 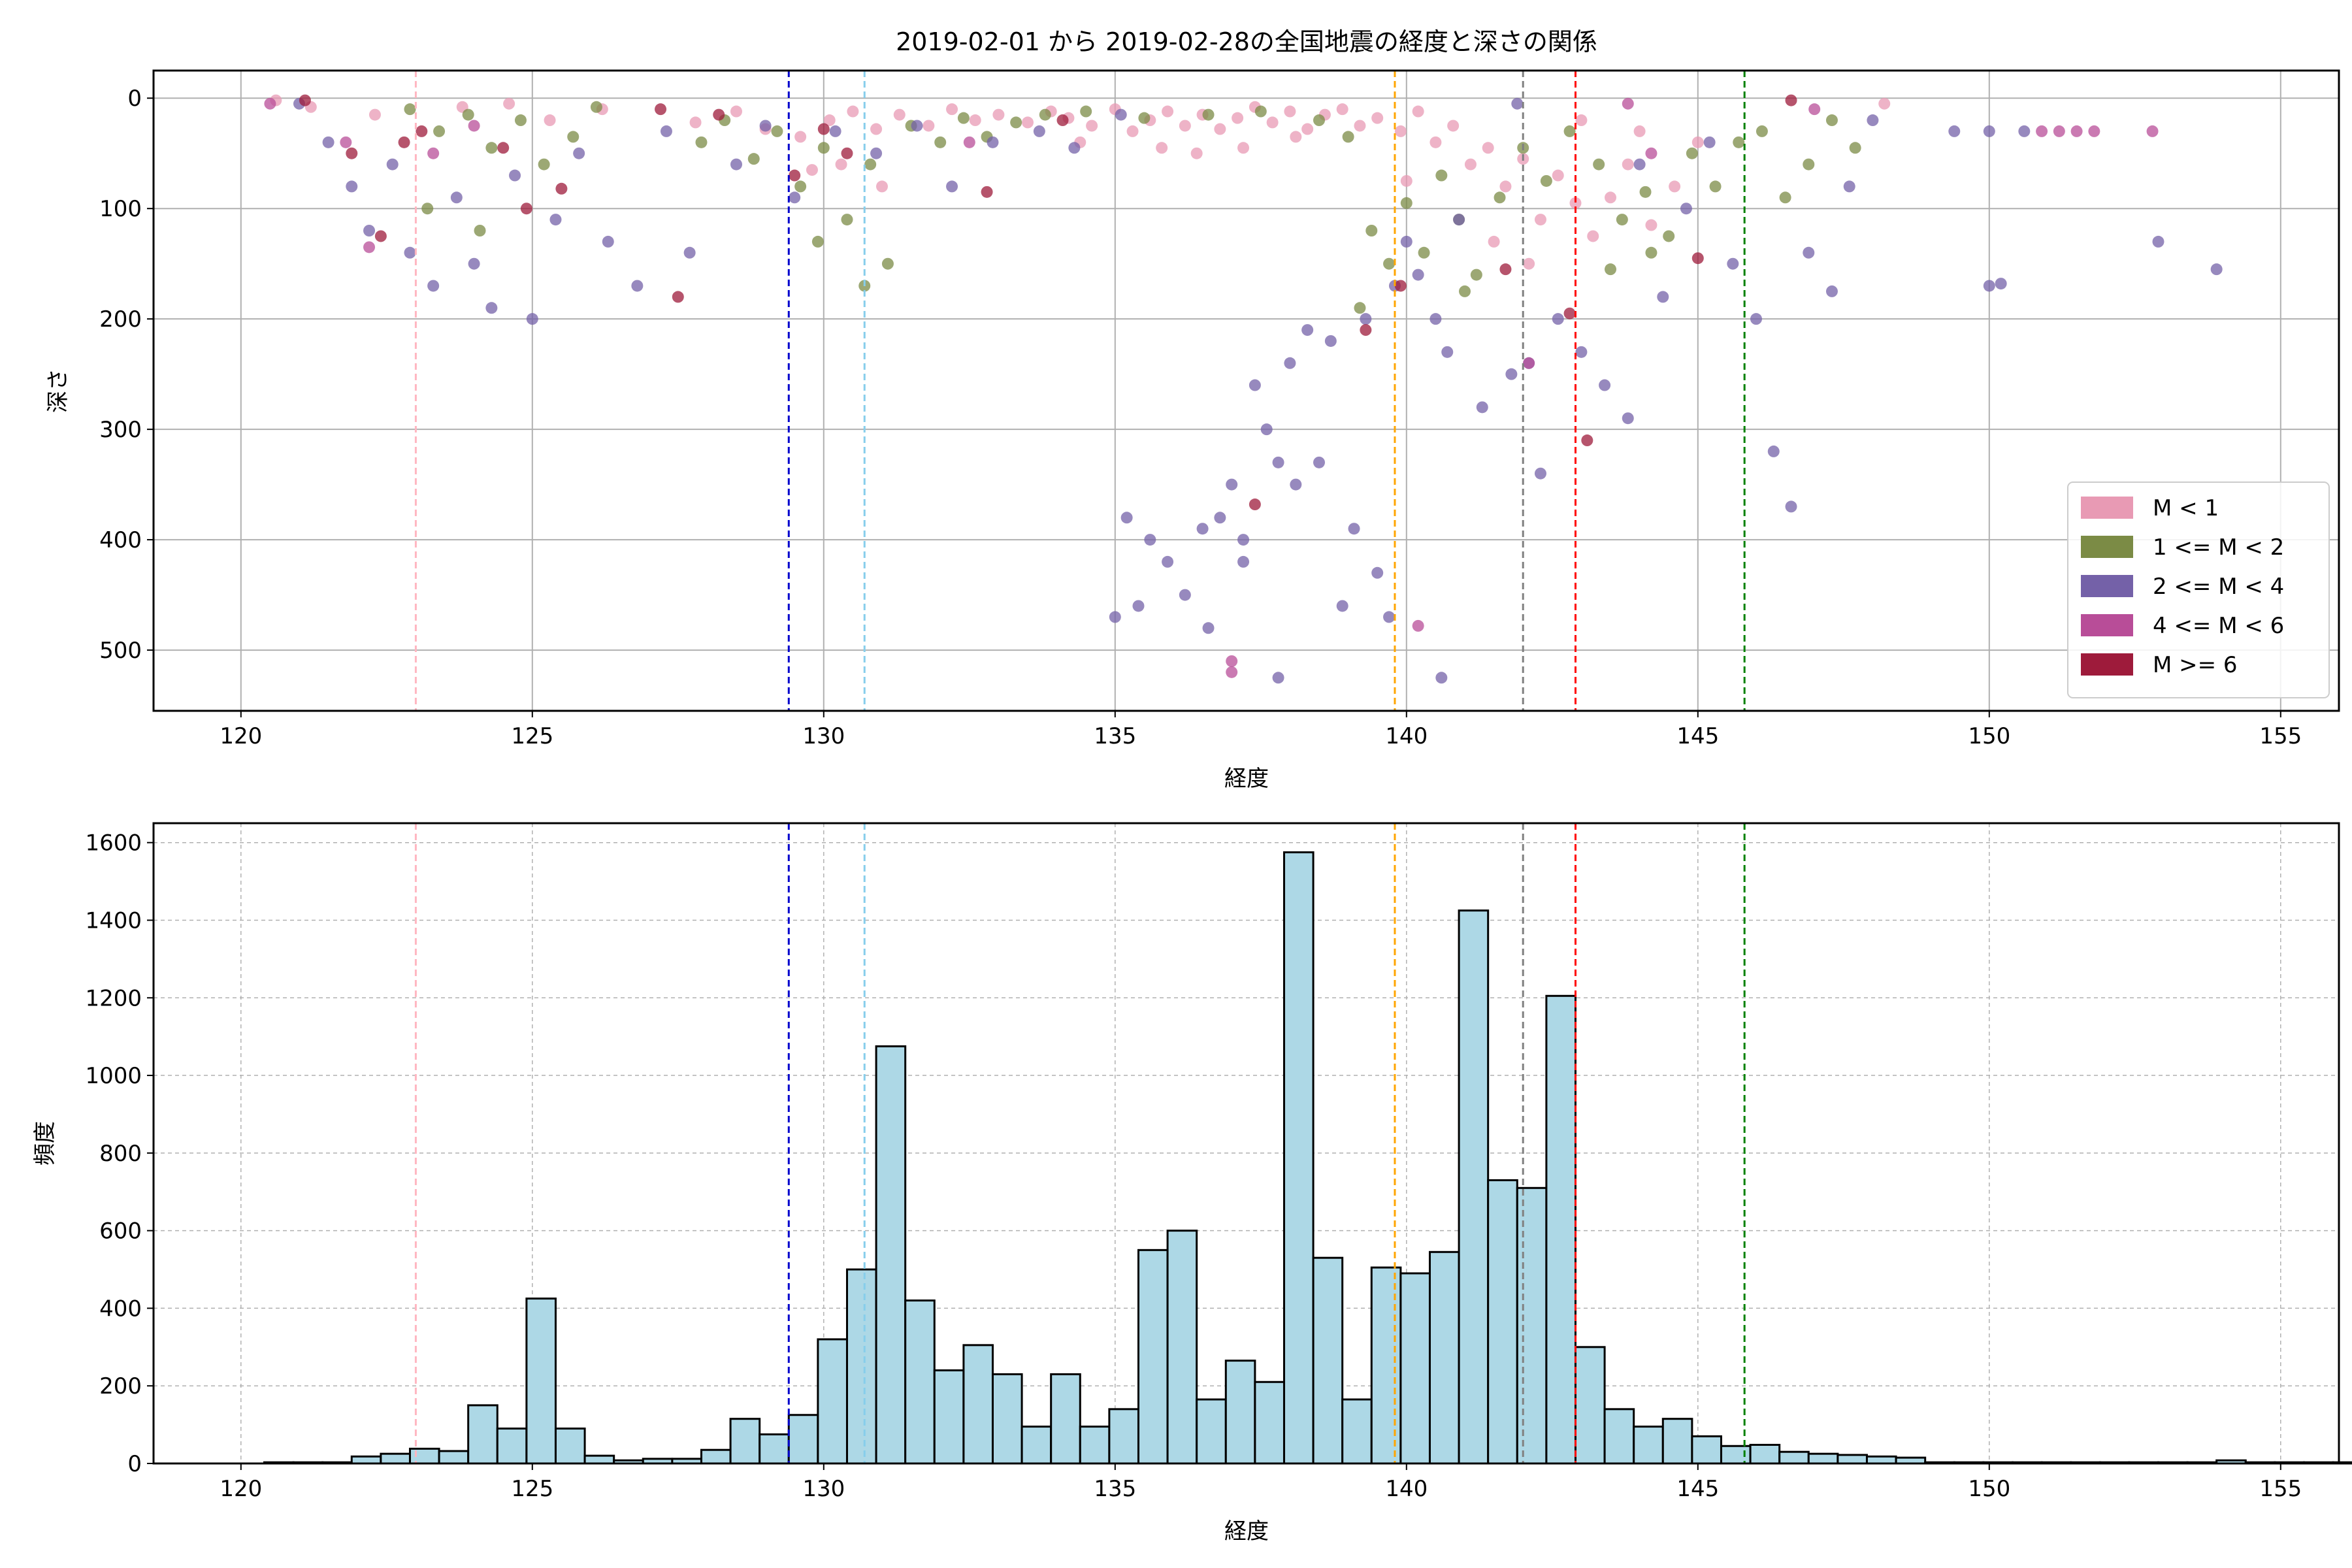 I want to click on legend-label: 2 <= M < 4, so click(x=2218, y=587).